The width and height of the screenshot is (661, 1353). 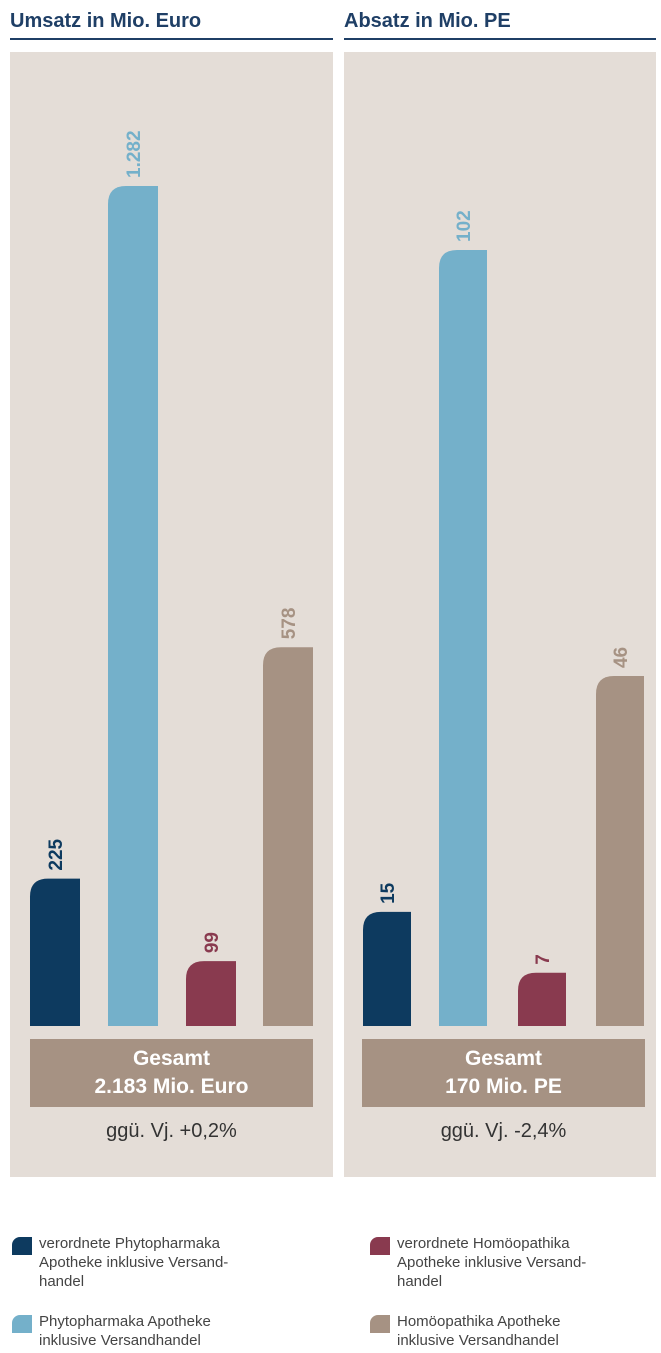 What do you see at coordinates (22, 1324) in the screenshot?
I see `legend-swatch-phytopharmaka` at bounding box center [22, 1324].